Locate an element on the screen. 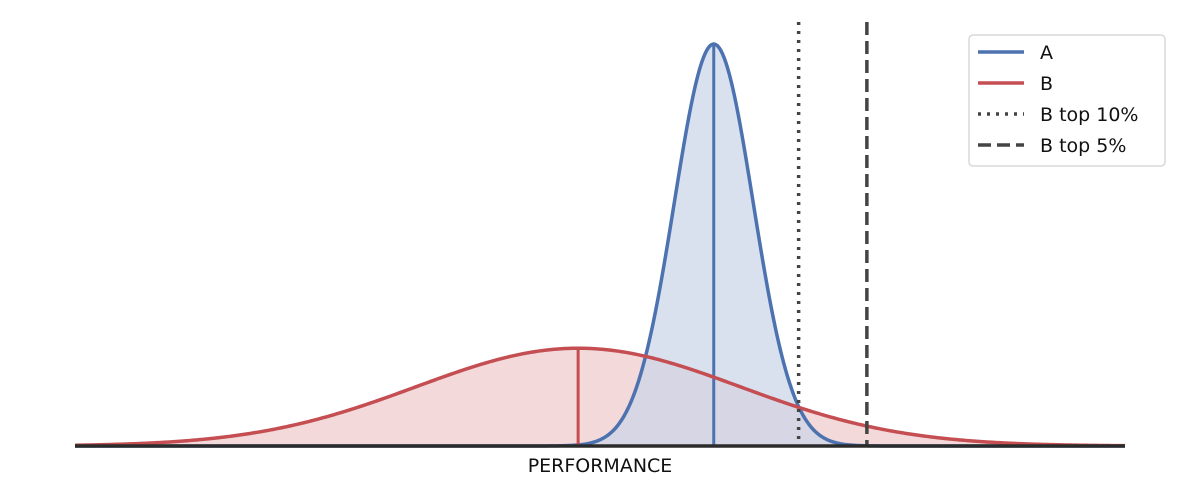 The height and width of the screenshot is (504, 1200). legend-label-1: A is located at coordinates (1046, 53).